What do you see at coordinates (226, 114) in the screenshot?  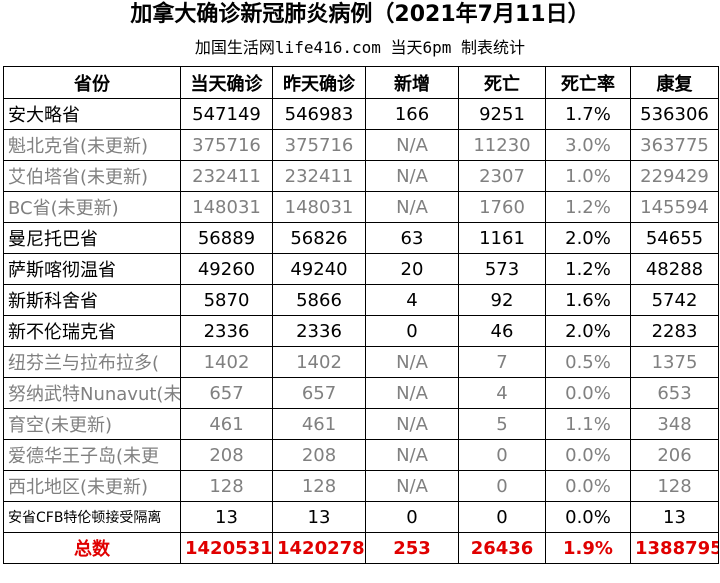 I see `value-cell: 547149` at bounding box center [226, 114].